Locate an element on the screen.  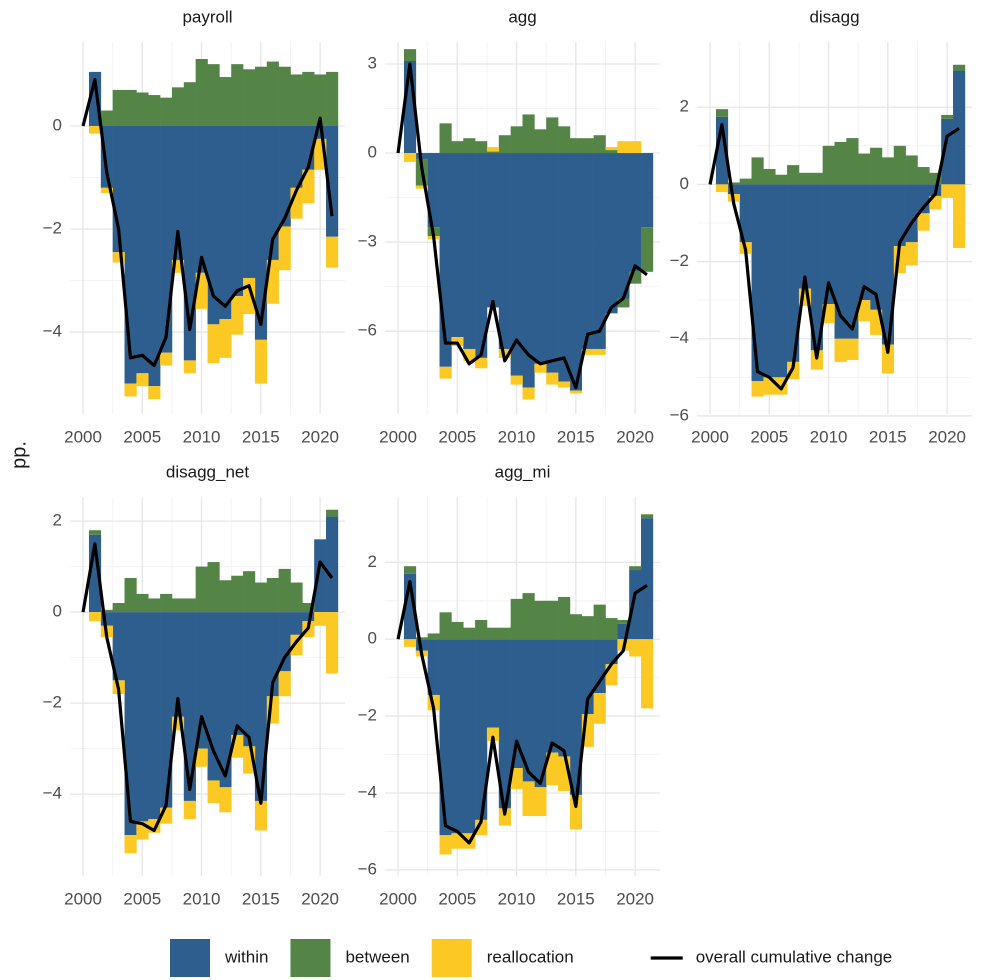
x-tick-label: 2010 is located at coordinates (517, 436).